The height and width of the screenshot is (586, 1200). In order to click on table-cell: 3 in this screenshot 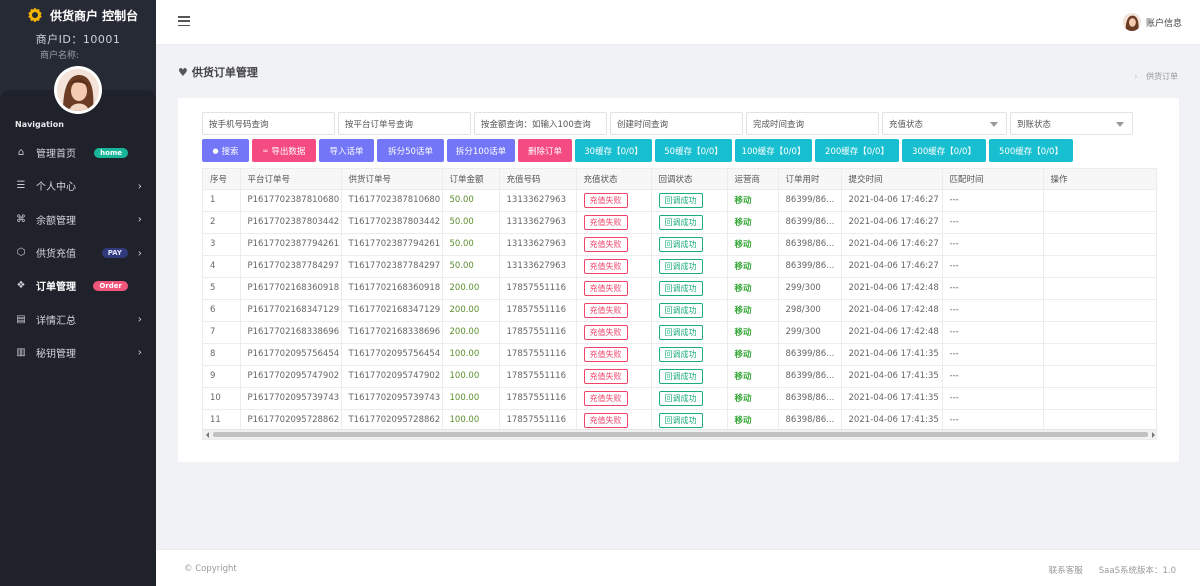, I will do `click(222, 244)`.